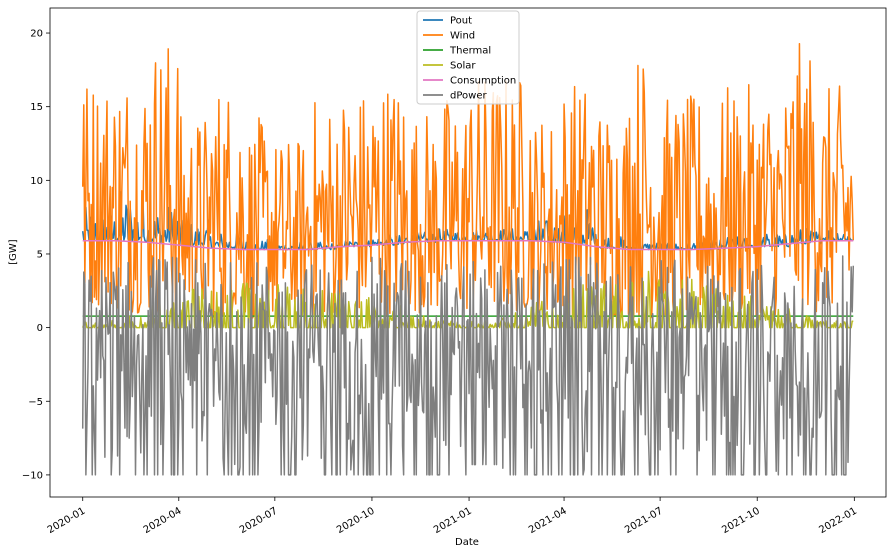 The image size is (893, 554). I want to click on y-tick-label: −5, so click(35, 402).